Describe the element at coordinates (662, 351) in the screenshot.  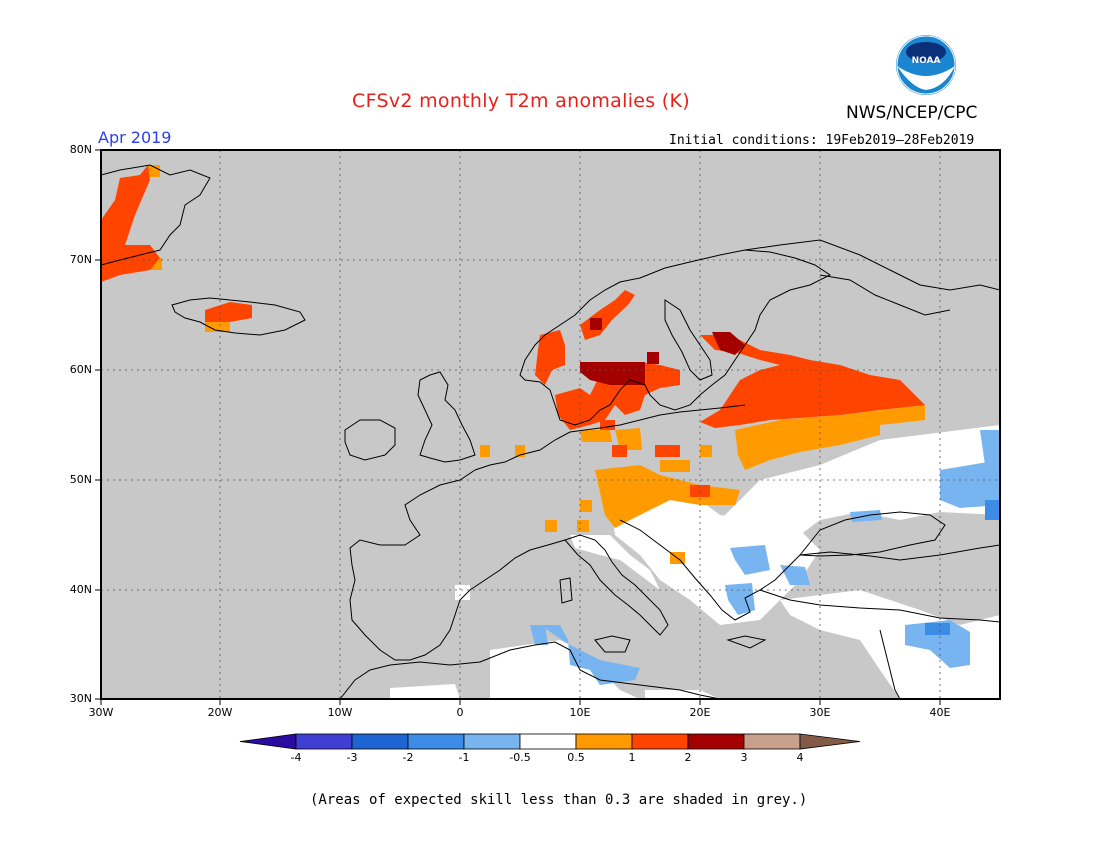
I see `strong-warm-areas` at that location.